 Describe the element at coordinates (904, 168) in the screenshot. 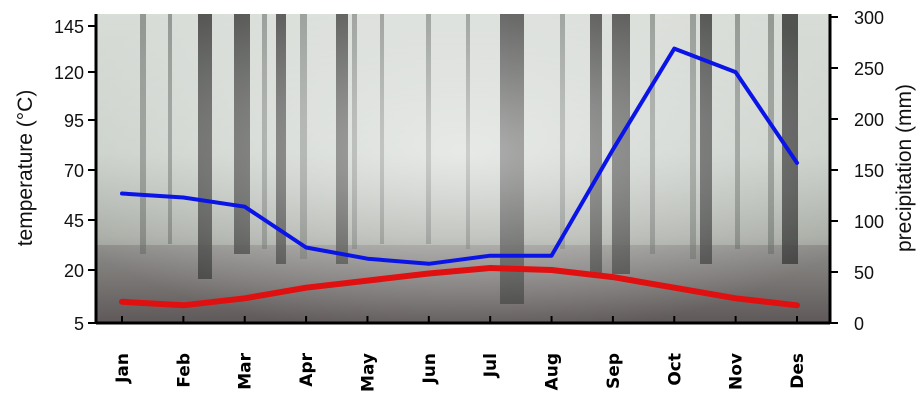

I see `y-axis-right-title: precipitation (mm)` at that location.